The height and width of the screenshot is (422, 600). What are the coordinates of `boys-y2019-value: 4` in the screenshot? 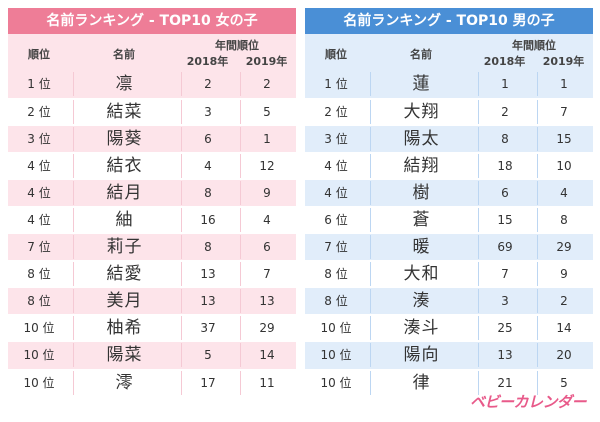 It's located at (563, 192).